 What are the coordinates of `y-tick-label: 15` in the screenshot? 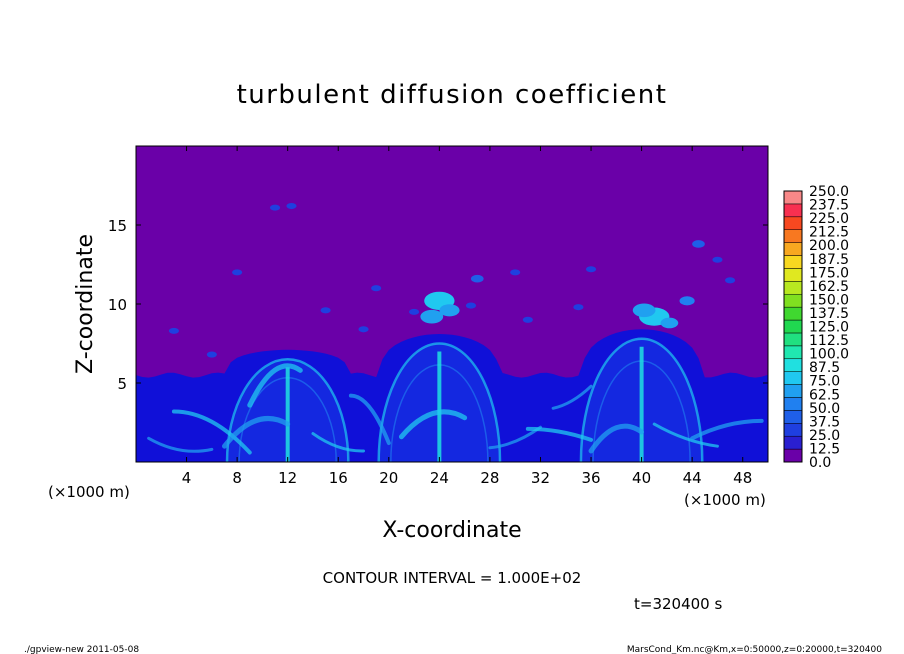 It's located at (117, 226).